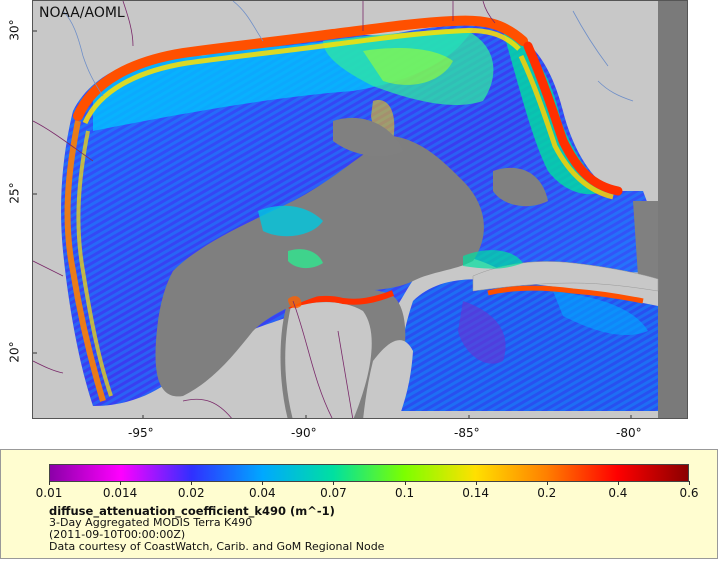 This screenshot has width=720, height=561. What do you see at coordinates (82, 13) in the screenshot?
I see `credit-label: NOAA/AOML` at bounding box center [82, 13].